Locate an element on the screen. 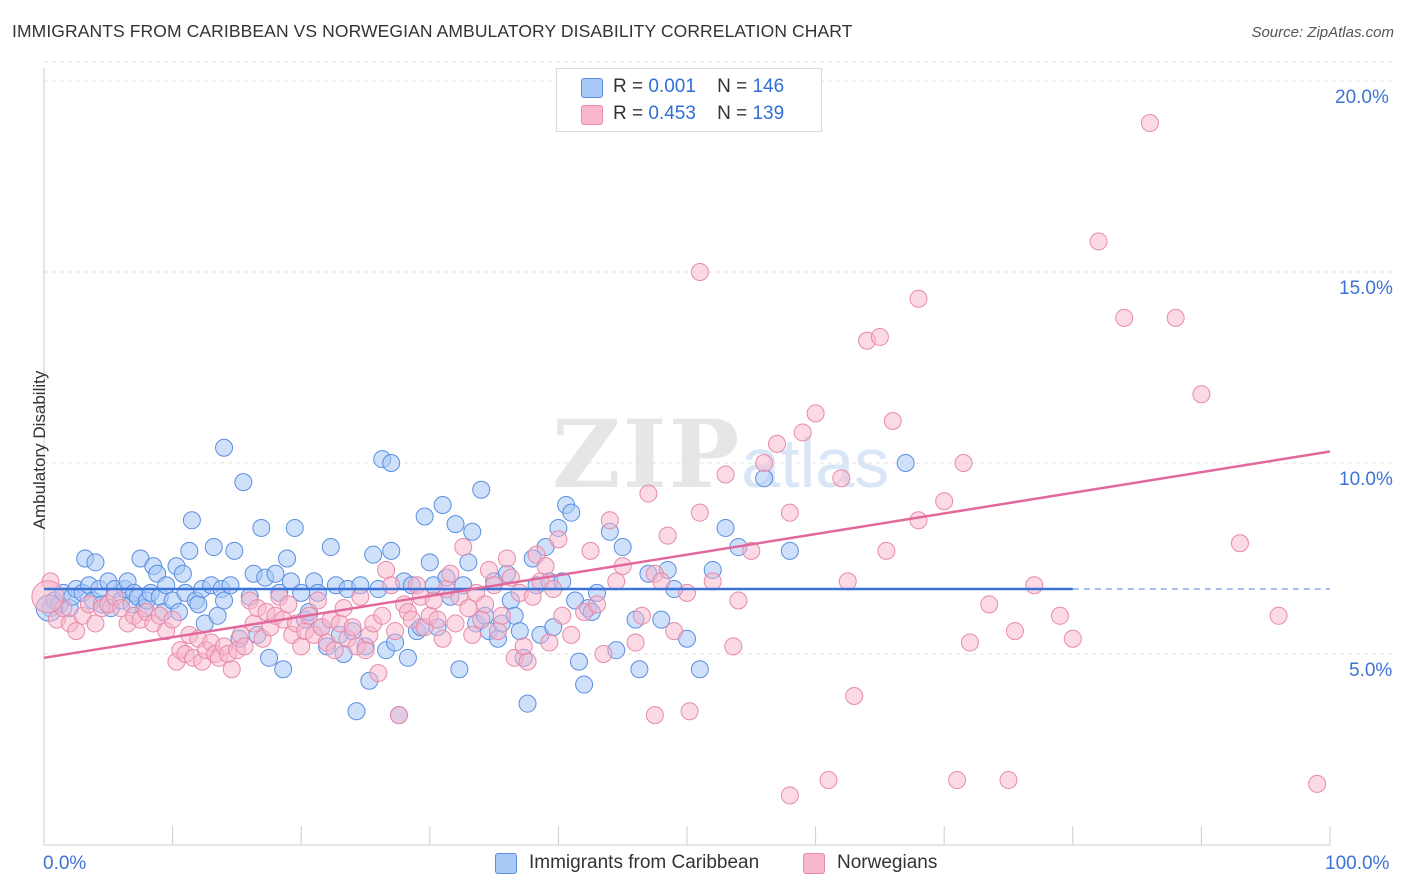 This screenshot has width=1406, height=892. legend-n-value: 146 is located at coordinates (768, 86).